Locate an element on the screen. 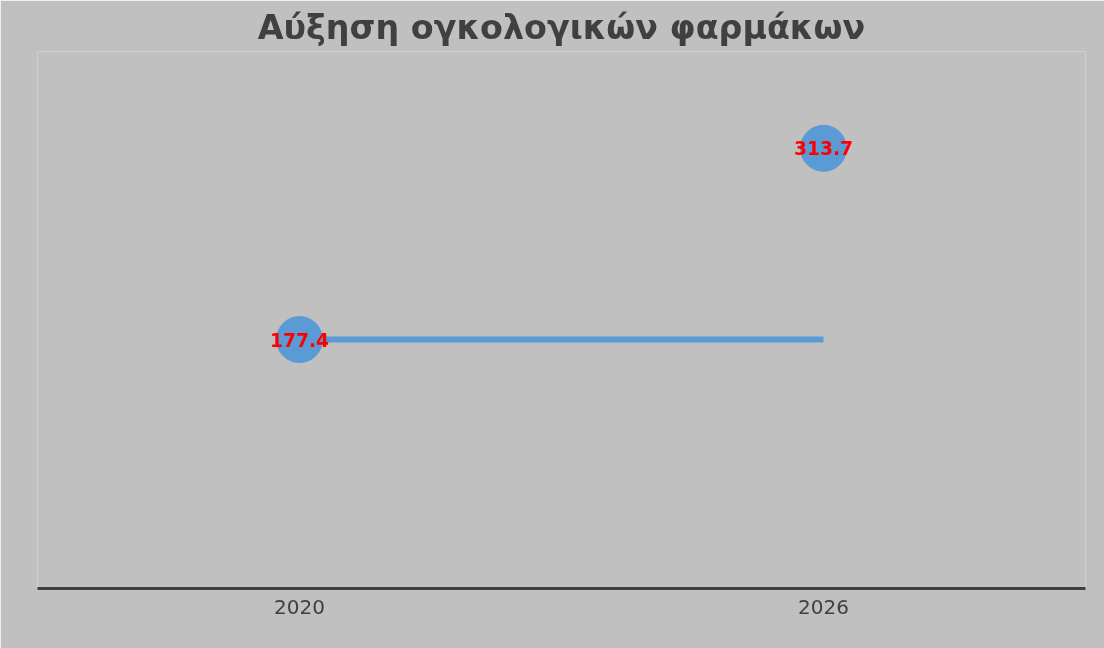 The height and width of the screenshot is (648, 1104). chart-title: Αύξηση ογκολογικών φαρμάκων is located at coordinates (561, 27).